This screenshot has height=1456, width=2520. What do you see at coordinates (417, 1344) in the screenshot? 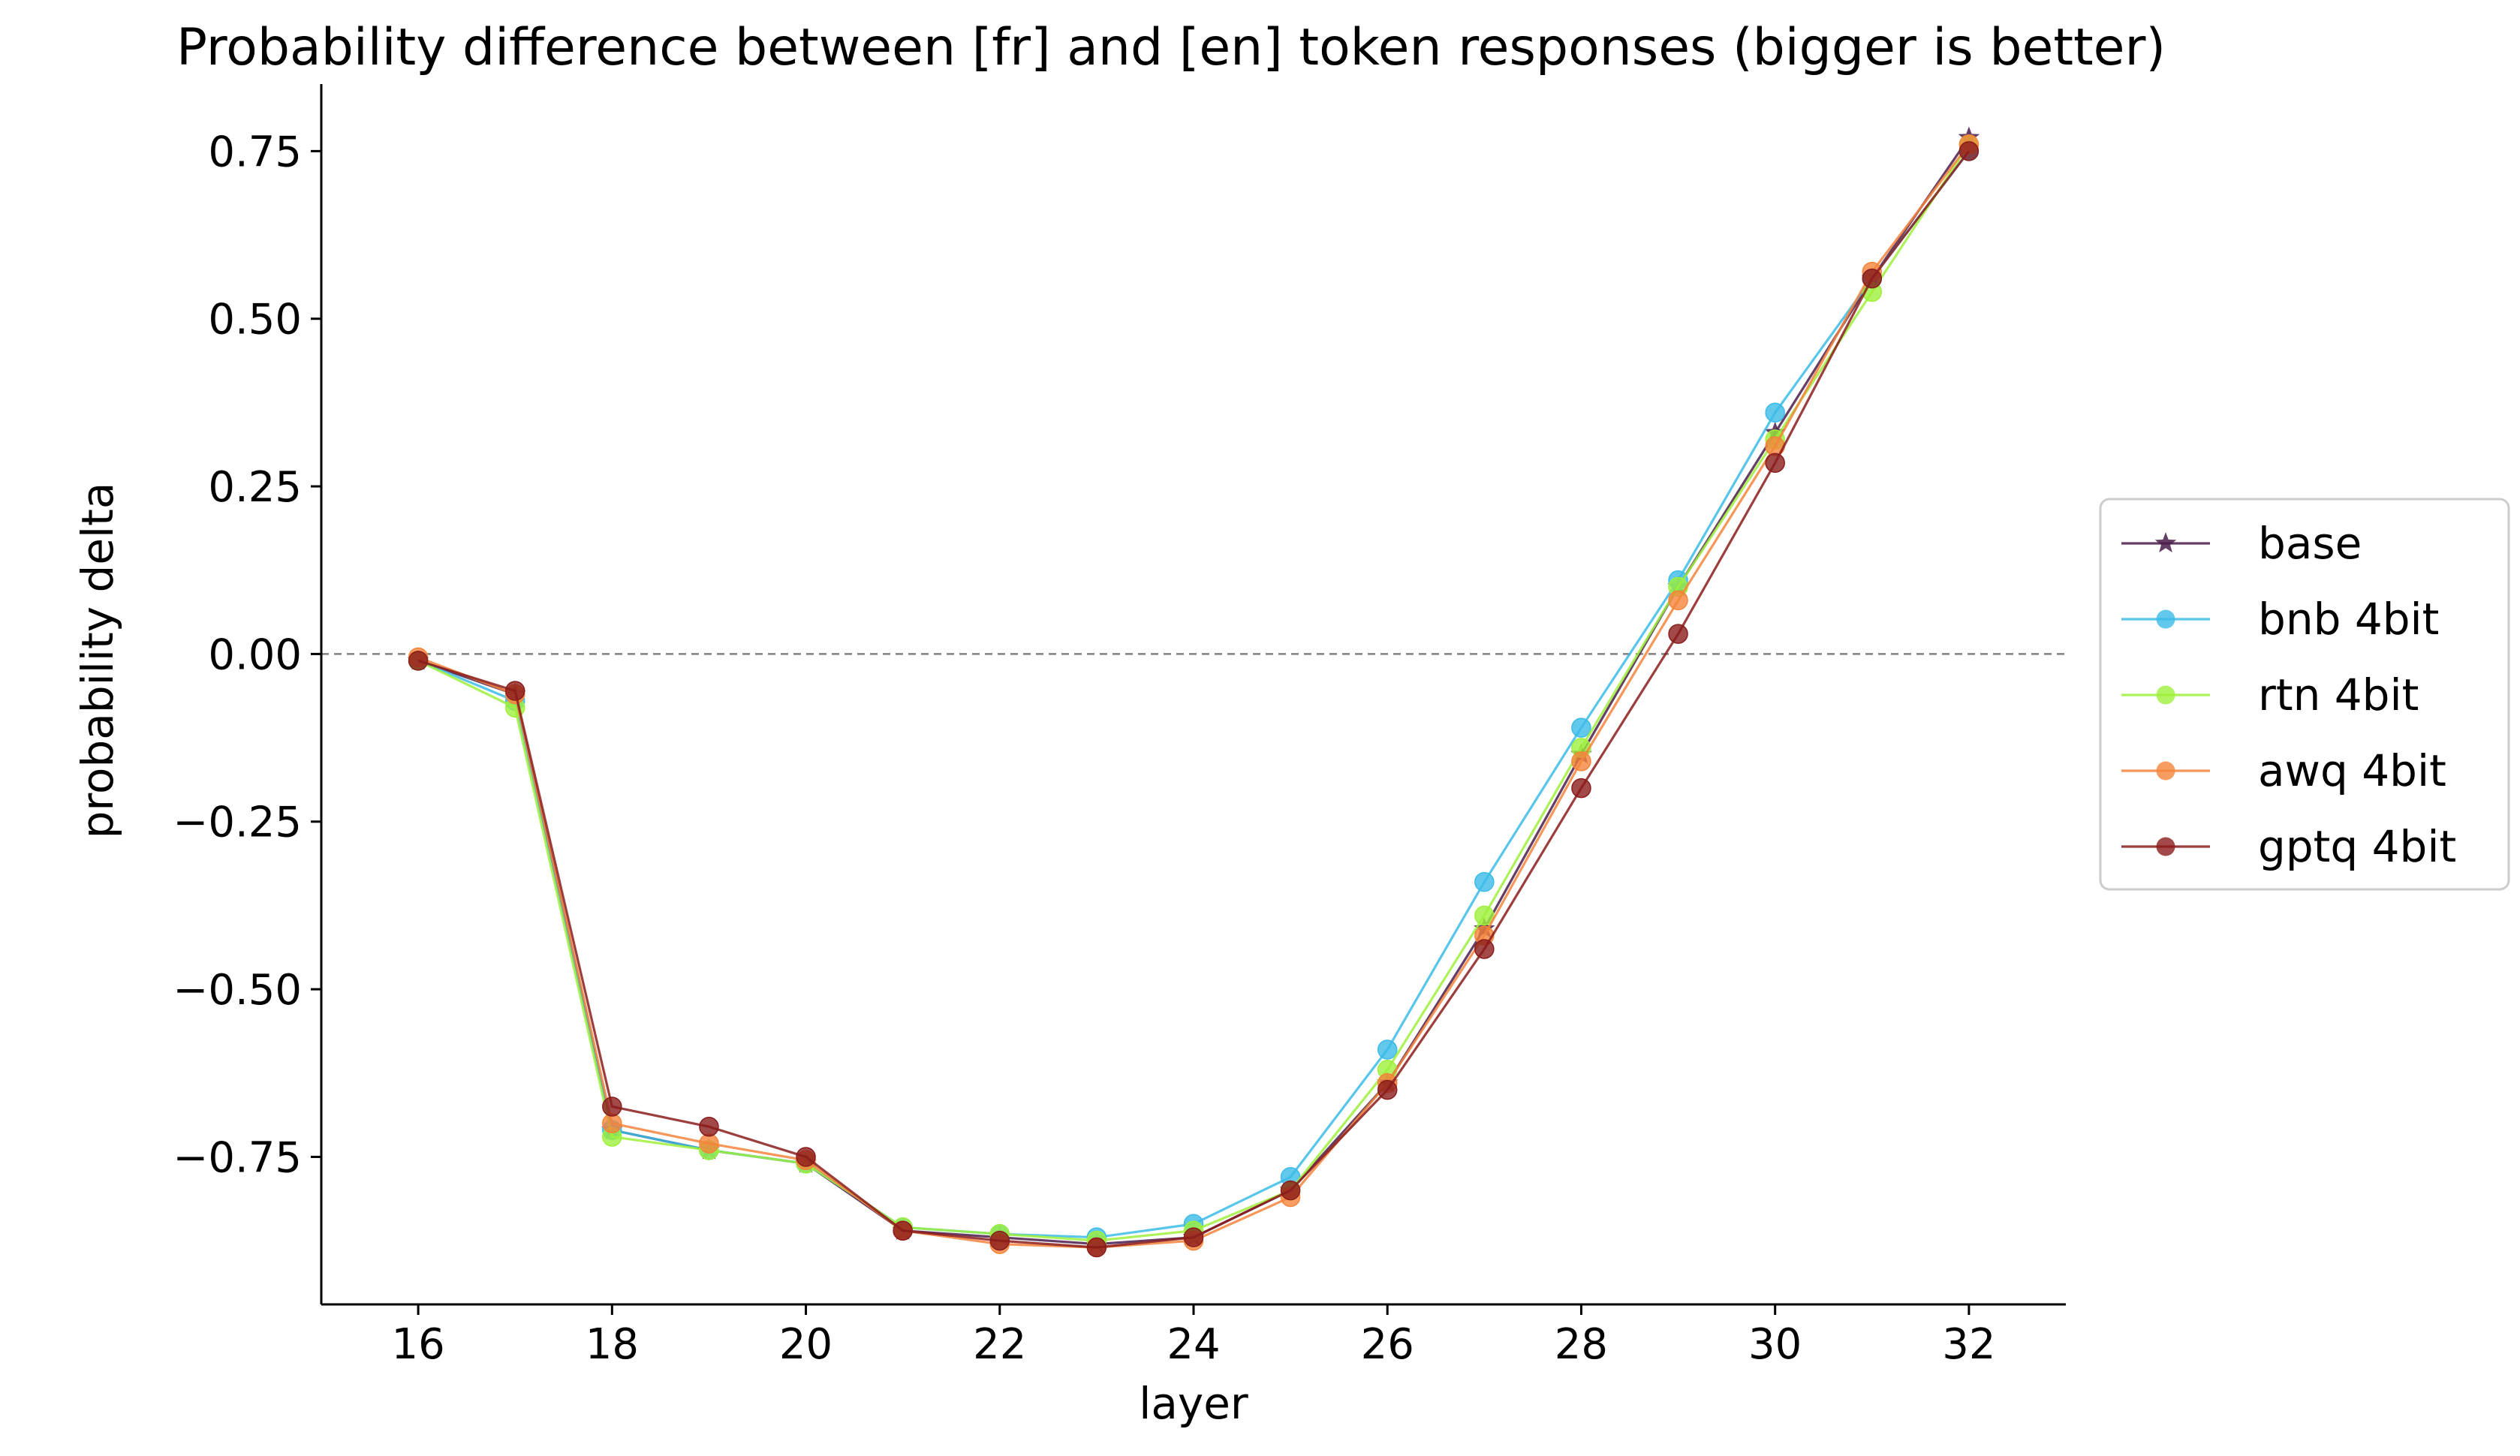
I see `x-tick-label: 16` at bounding box center [417, 1344].